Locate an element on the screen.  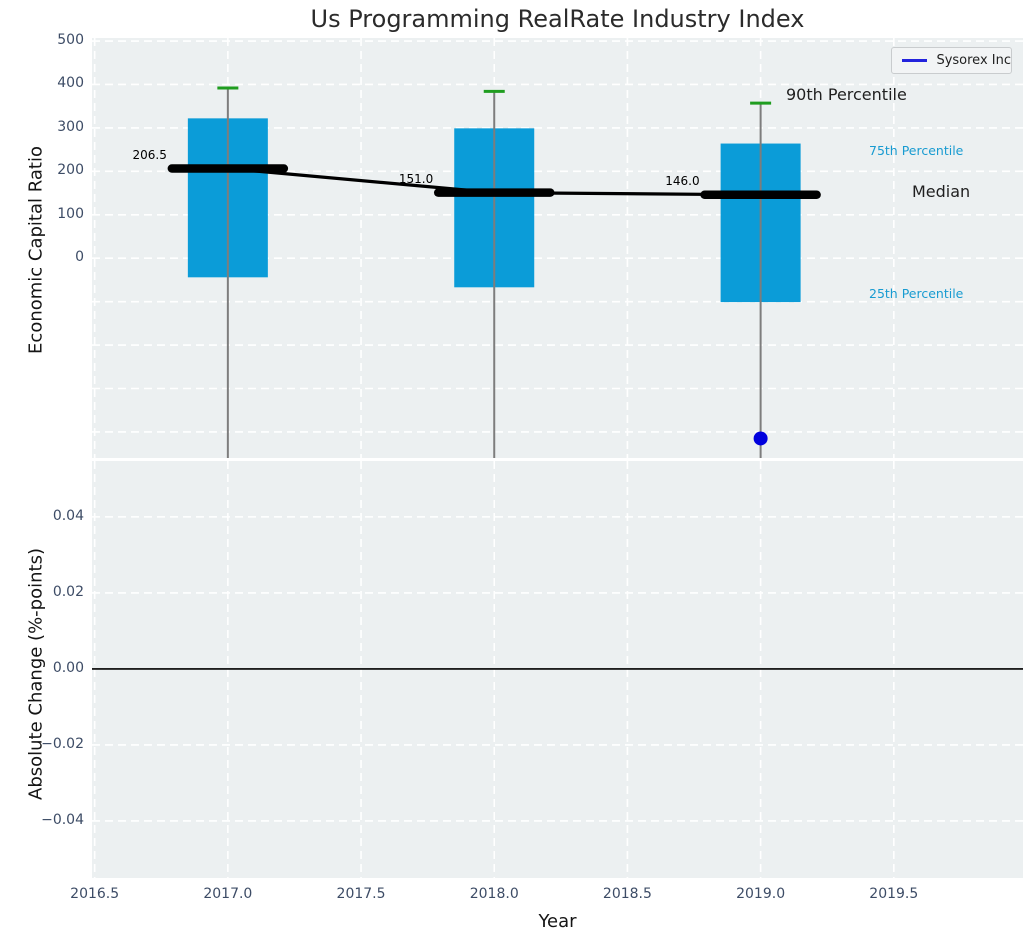
median-value-label: 146.0 is located at coordinates (682, 180).